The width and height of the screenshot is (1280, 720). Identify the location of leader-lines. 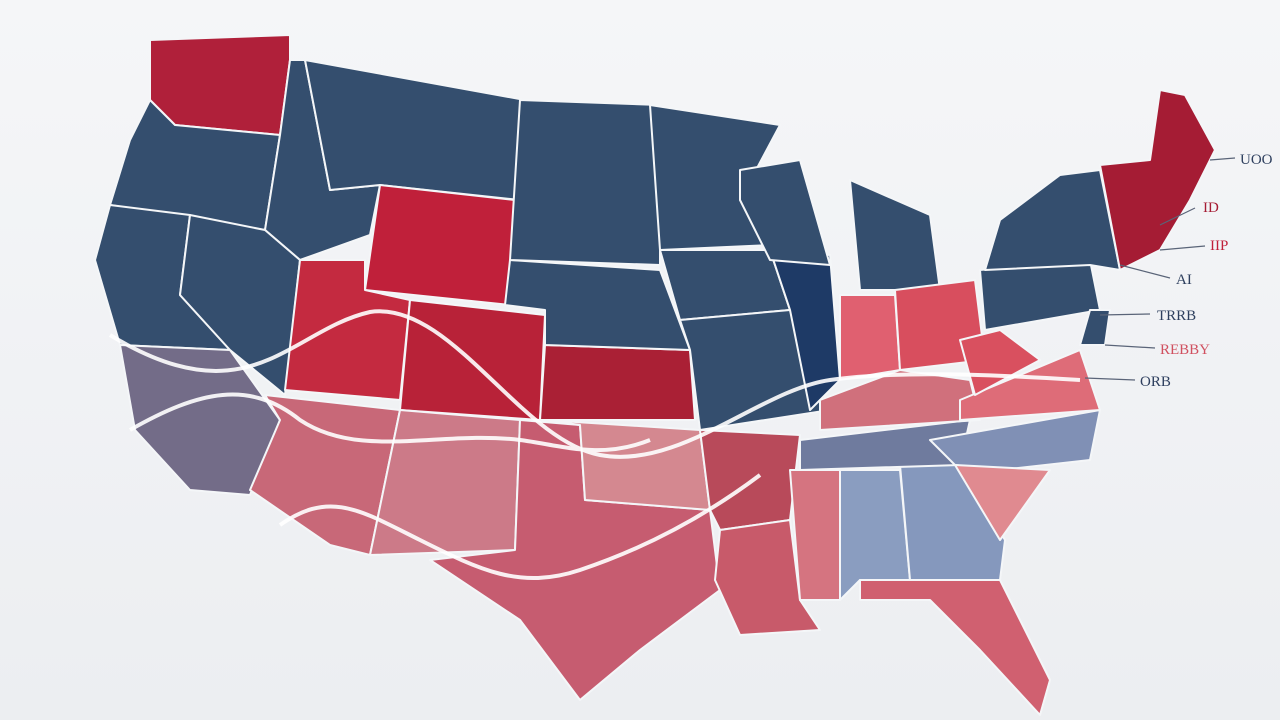
(1160, 269).